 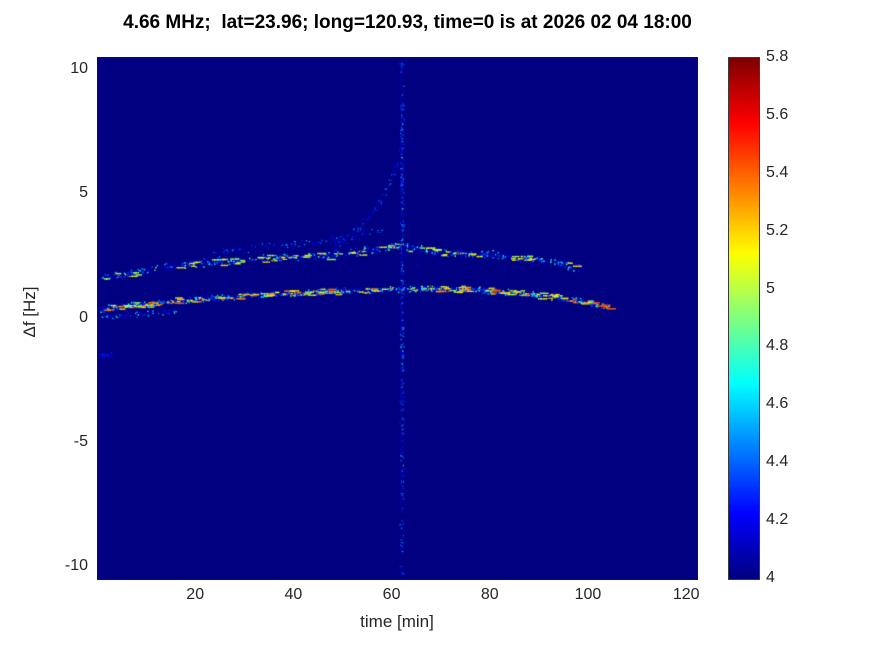 I want to click on y-tick-label: 5, so click(x=83, y=193).